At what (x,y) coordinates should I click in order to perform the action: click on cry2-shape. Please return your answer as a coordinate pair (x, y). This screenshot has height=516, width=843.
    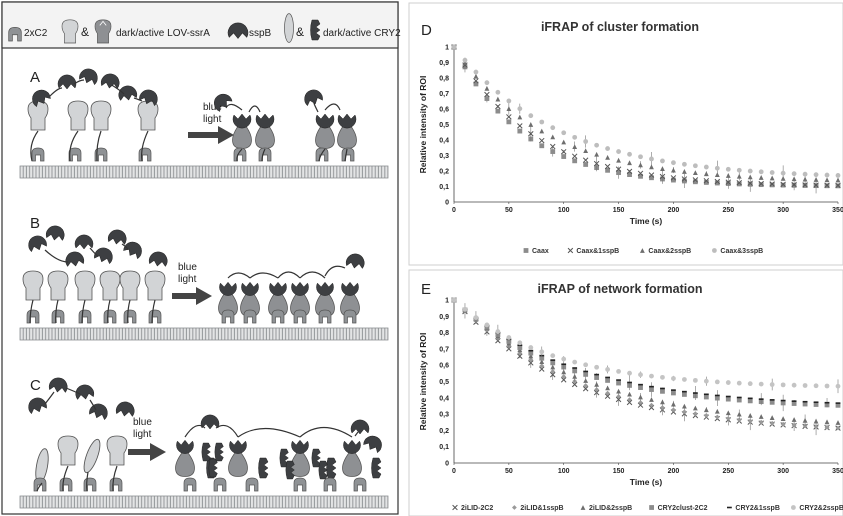
    Looking at the image, I should click on (213, 468).